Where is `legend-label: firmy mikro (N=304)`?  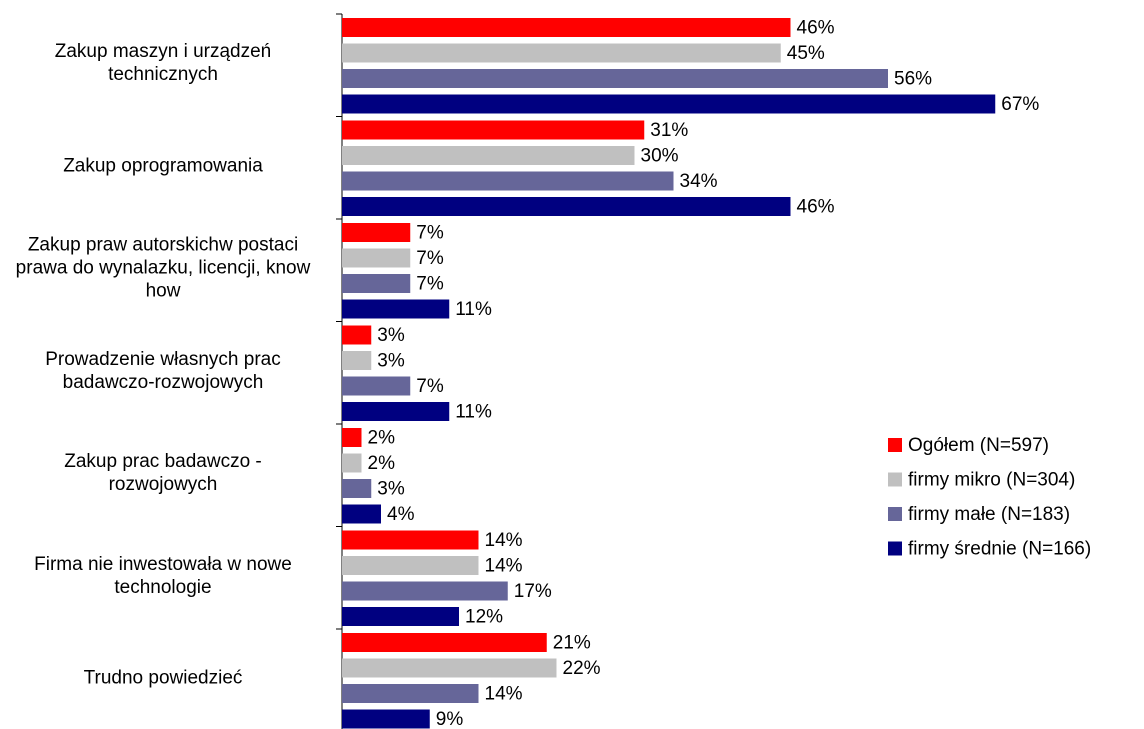 legend-label: firmy mikro (N=304) is located at coordinates (991, 480).